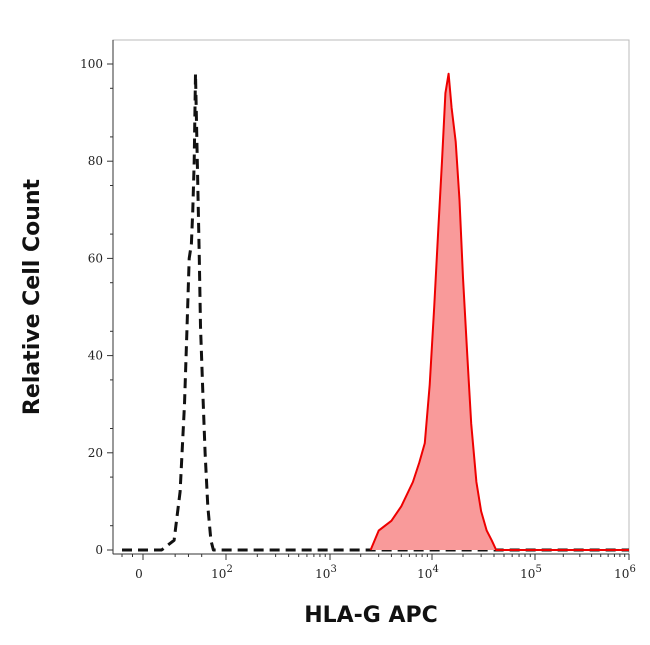  I want to click on y-tick-label: 0, so click(99, 550).